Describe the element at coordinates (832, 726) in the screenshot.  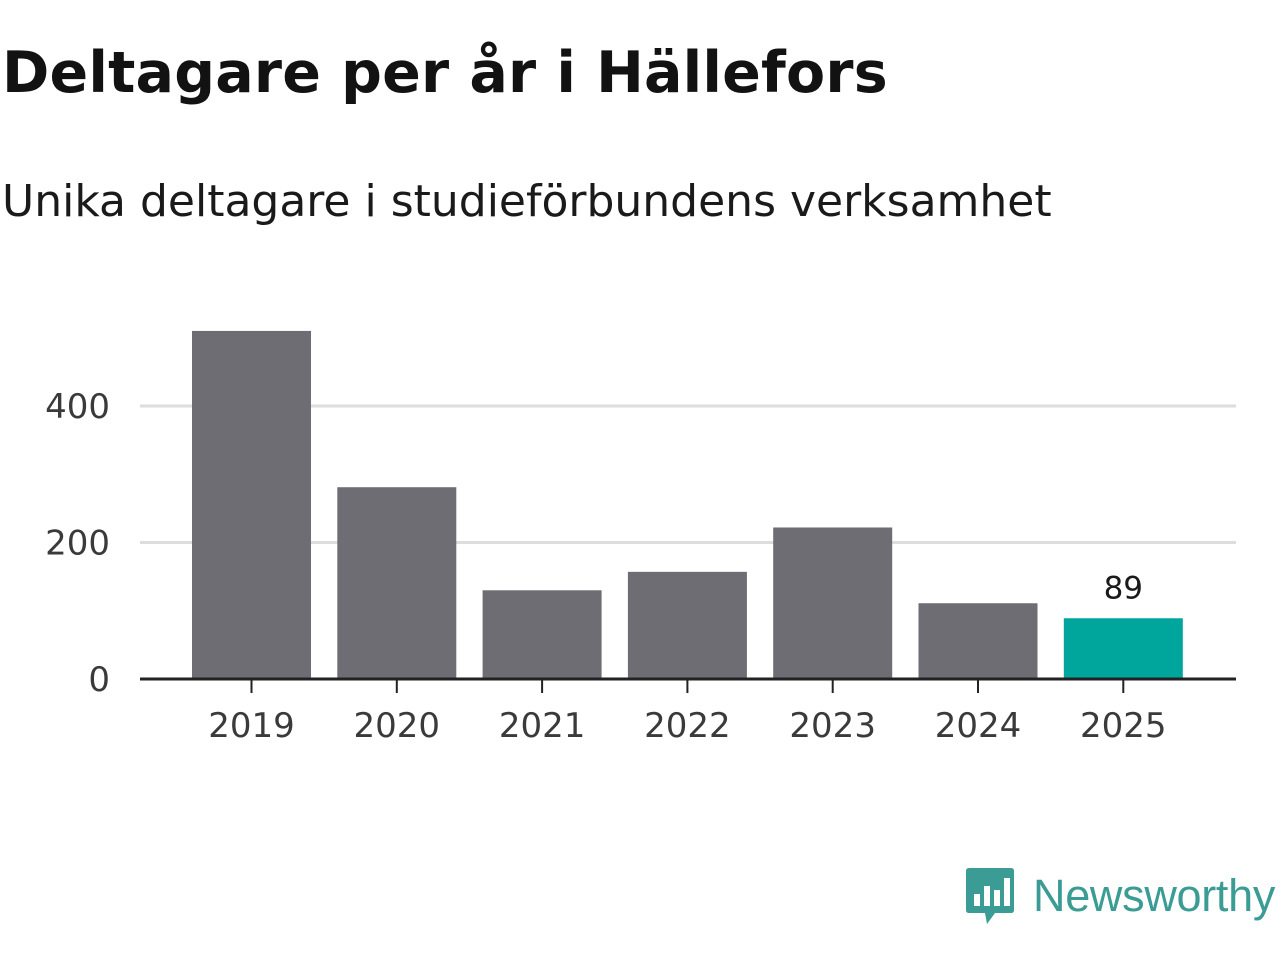
I see `x-tick-label-2023: 2023` at that location.